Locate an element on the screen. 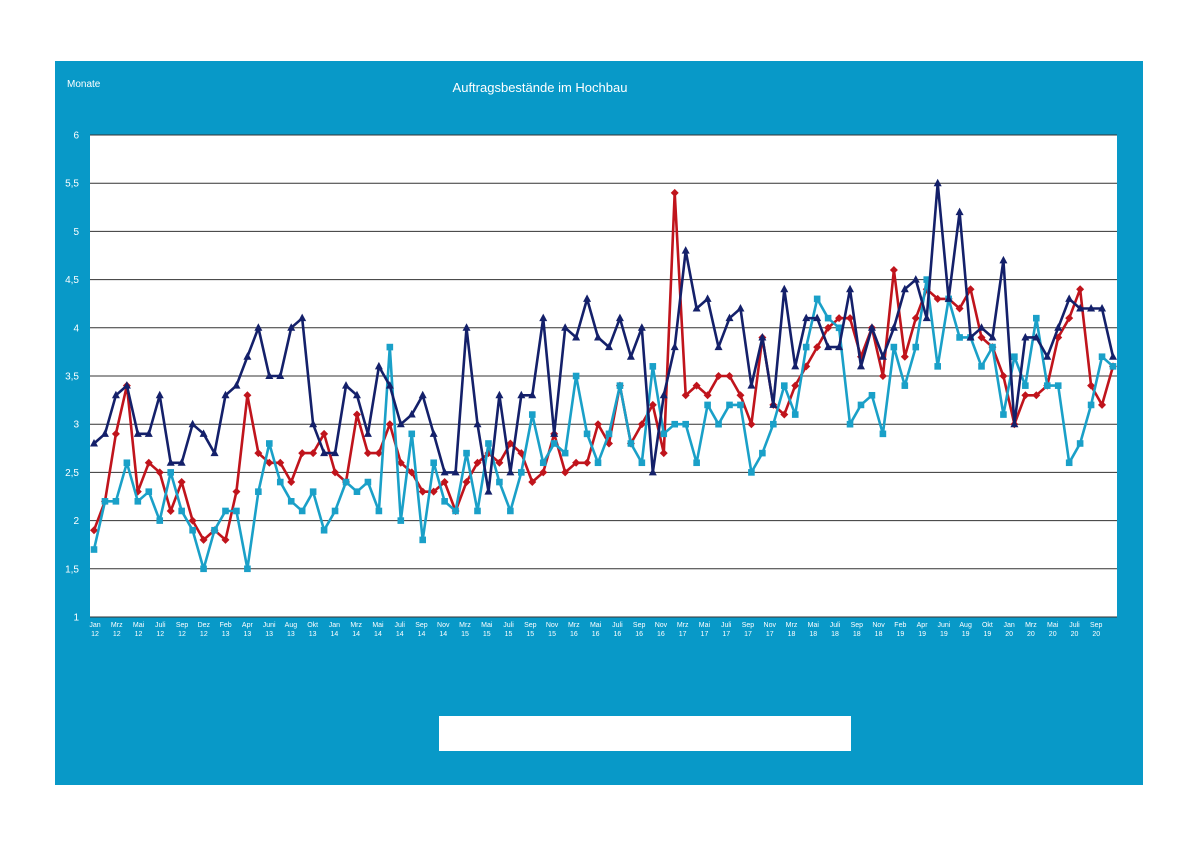 This screenshot has height=848, width=1200. legend is located at coordinates (645, 733).